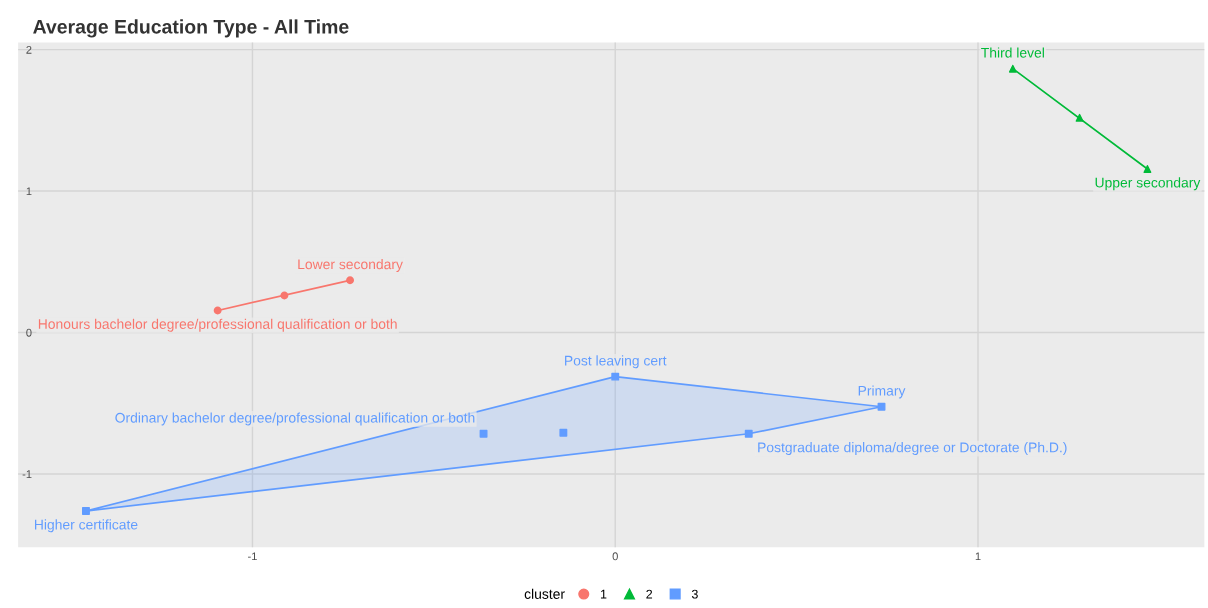 This screenshot has height=608, width=1208. What do you see at coordinates (350, 265) in the screenshot?
I see `annotation: Lower secondary` at bounding box center [350, 265].